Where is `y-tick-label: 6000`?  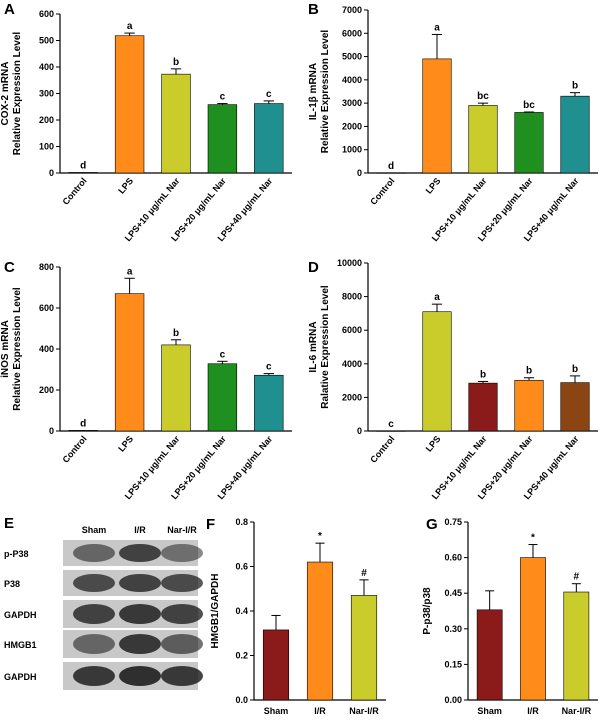
y-tick-label: 6000 is located at coordinates (352, 330).